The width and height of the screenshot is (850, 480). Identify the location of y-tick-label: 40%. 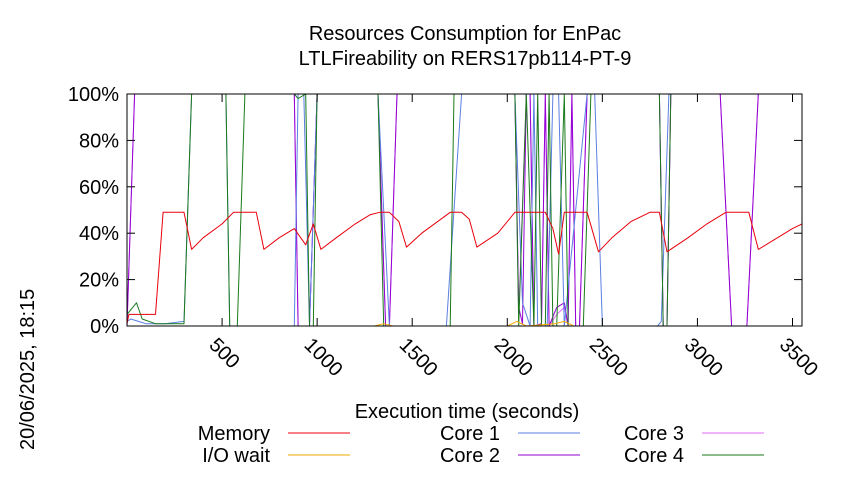
(99, 234).